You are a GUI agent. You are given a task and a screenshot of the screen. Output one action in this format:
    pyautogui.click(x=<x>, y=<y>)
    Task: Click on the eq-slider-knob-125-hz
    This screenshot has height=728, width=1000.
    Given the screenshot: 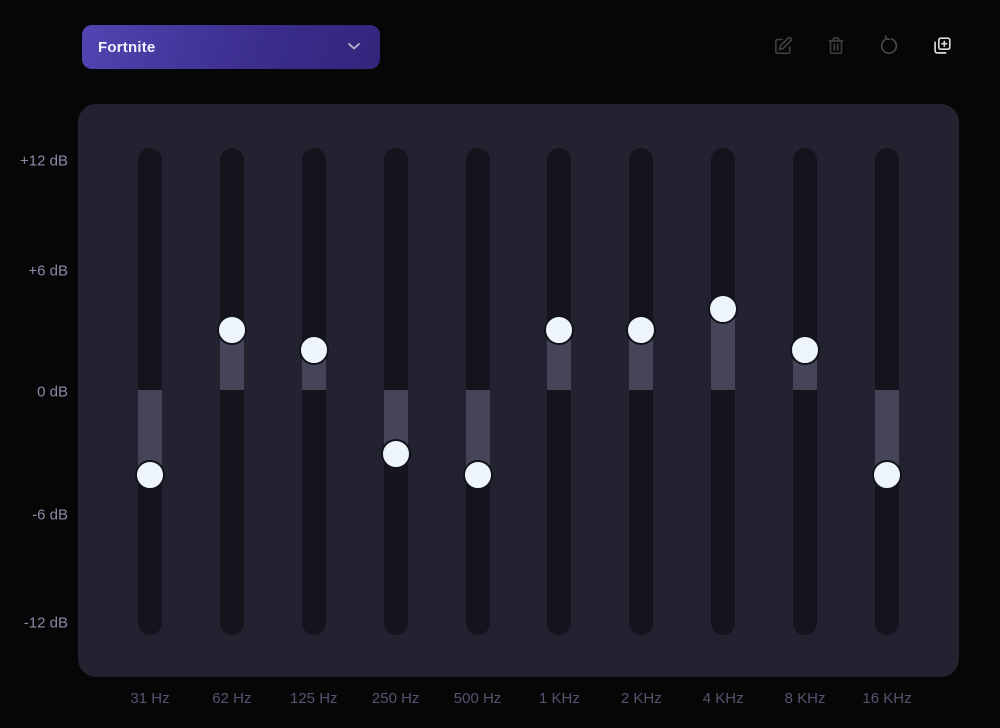 What is the action you would take?
    pyautogui.click(x=313, y=350)
    